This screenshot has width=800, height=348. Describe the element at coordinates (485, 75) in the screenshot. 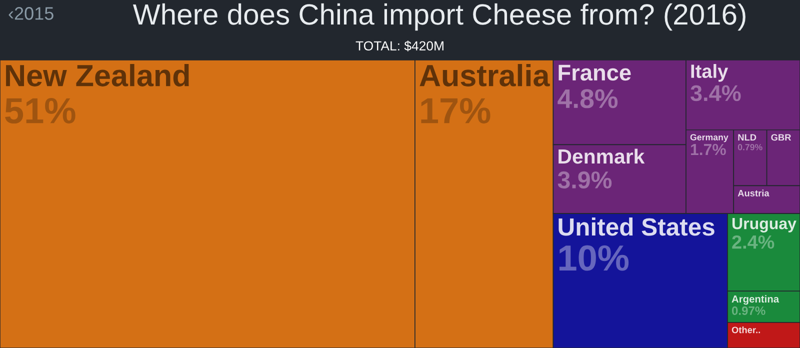

I see `category-label: Australia` at that location.